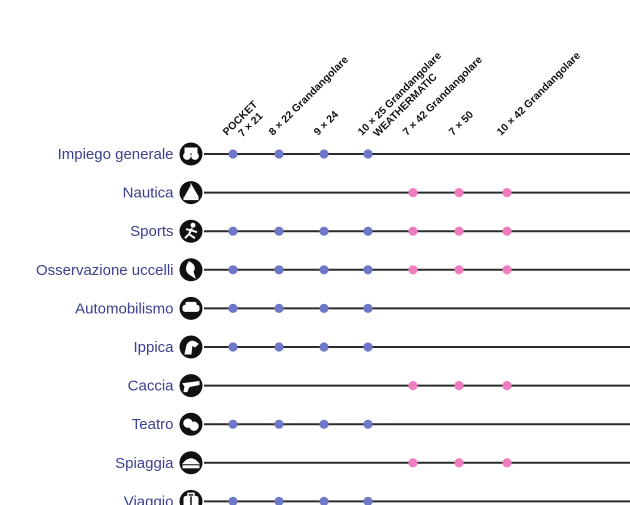  What do you see at coordinates (191, 424) in the screenshot?
I see `theater-icon` at bounding box center [191, 424].